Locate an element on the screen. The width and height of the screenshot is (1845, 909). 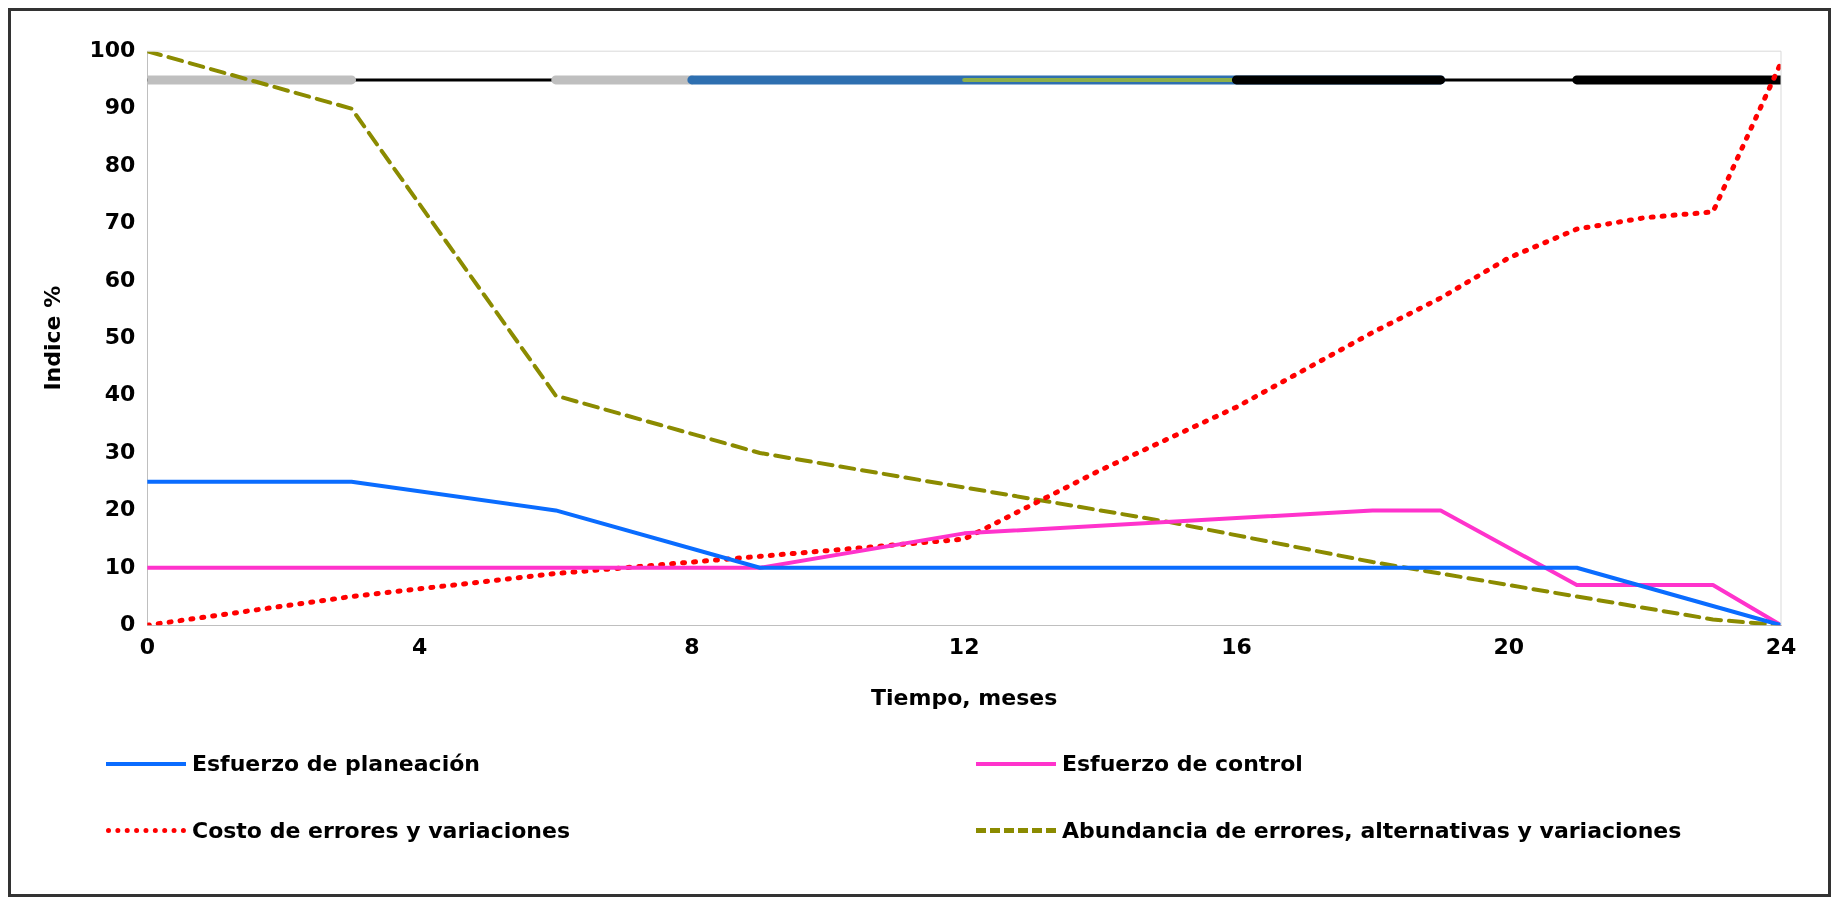
y-tick-label: 30 is located at coordinates (120, 451).